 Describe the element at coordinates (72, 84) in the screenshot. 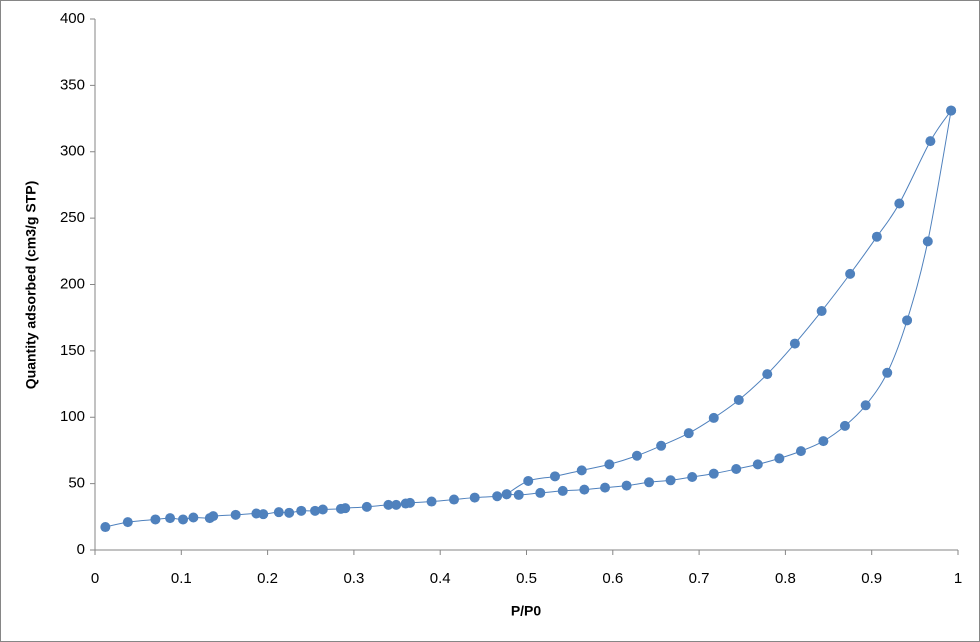

I see `y-tick-label: 350` at that location.